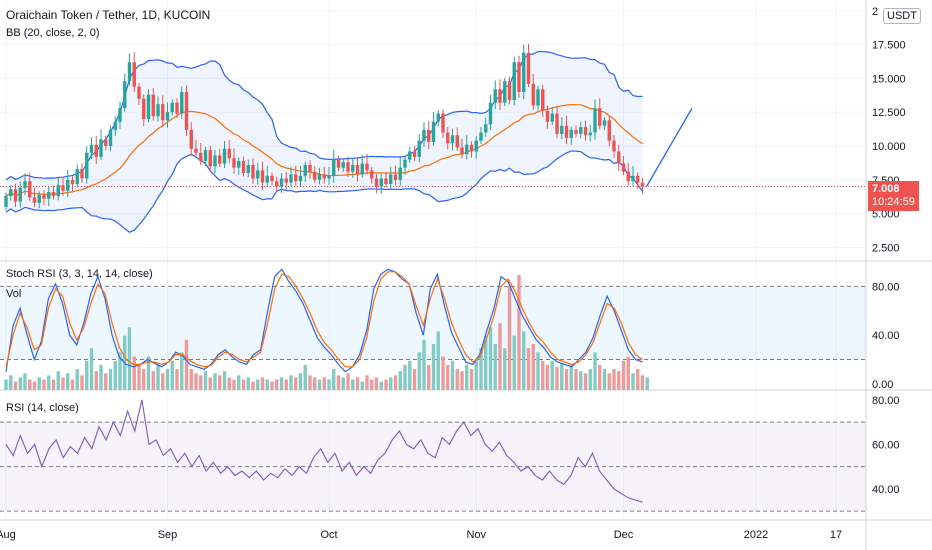 This screenshot has width=932, height=550. Describe the element at coordinates (624, 535) in the screenshot. I see `time-tick-label: Dec` at that location.